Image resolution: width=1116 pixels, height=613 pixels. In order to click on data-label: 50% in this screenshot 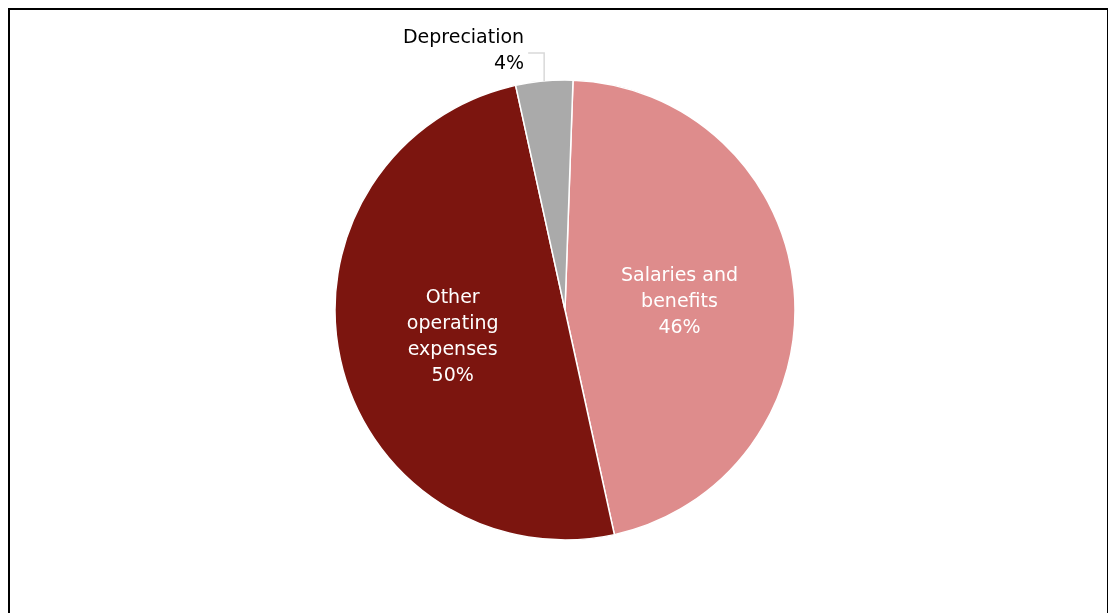, I will do `click(452, 373)`.